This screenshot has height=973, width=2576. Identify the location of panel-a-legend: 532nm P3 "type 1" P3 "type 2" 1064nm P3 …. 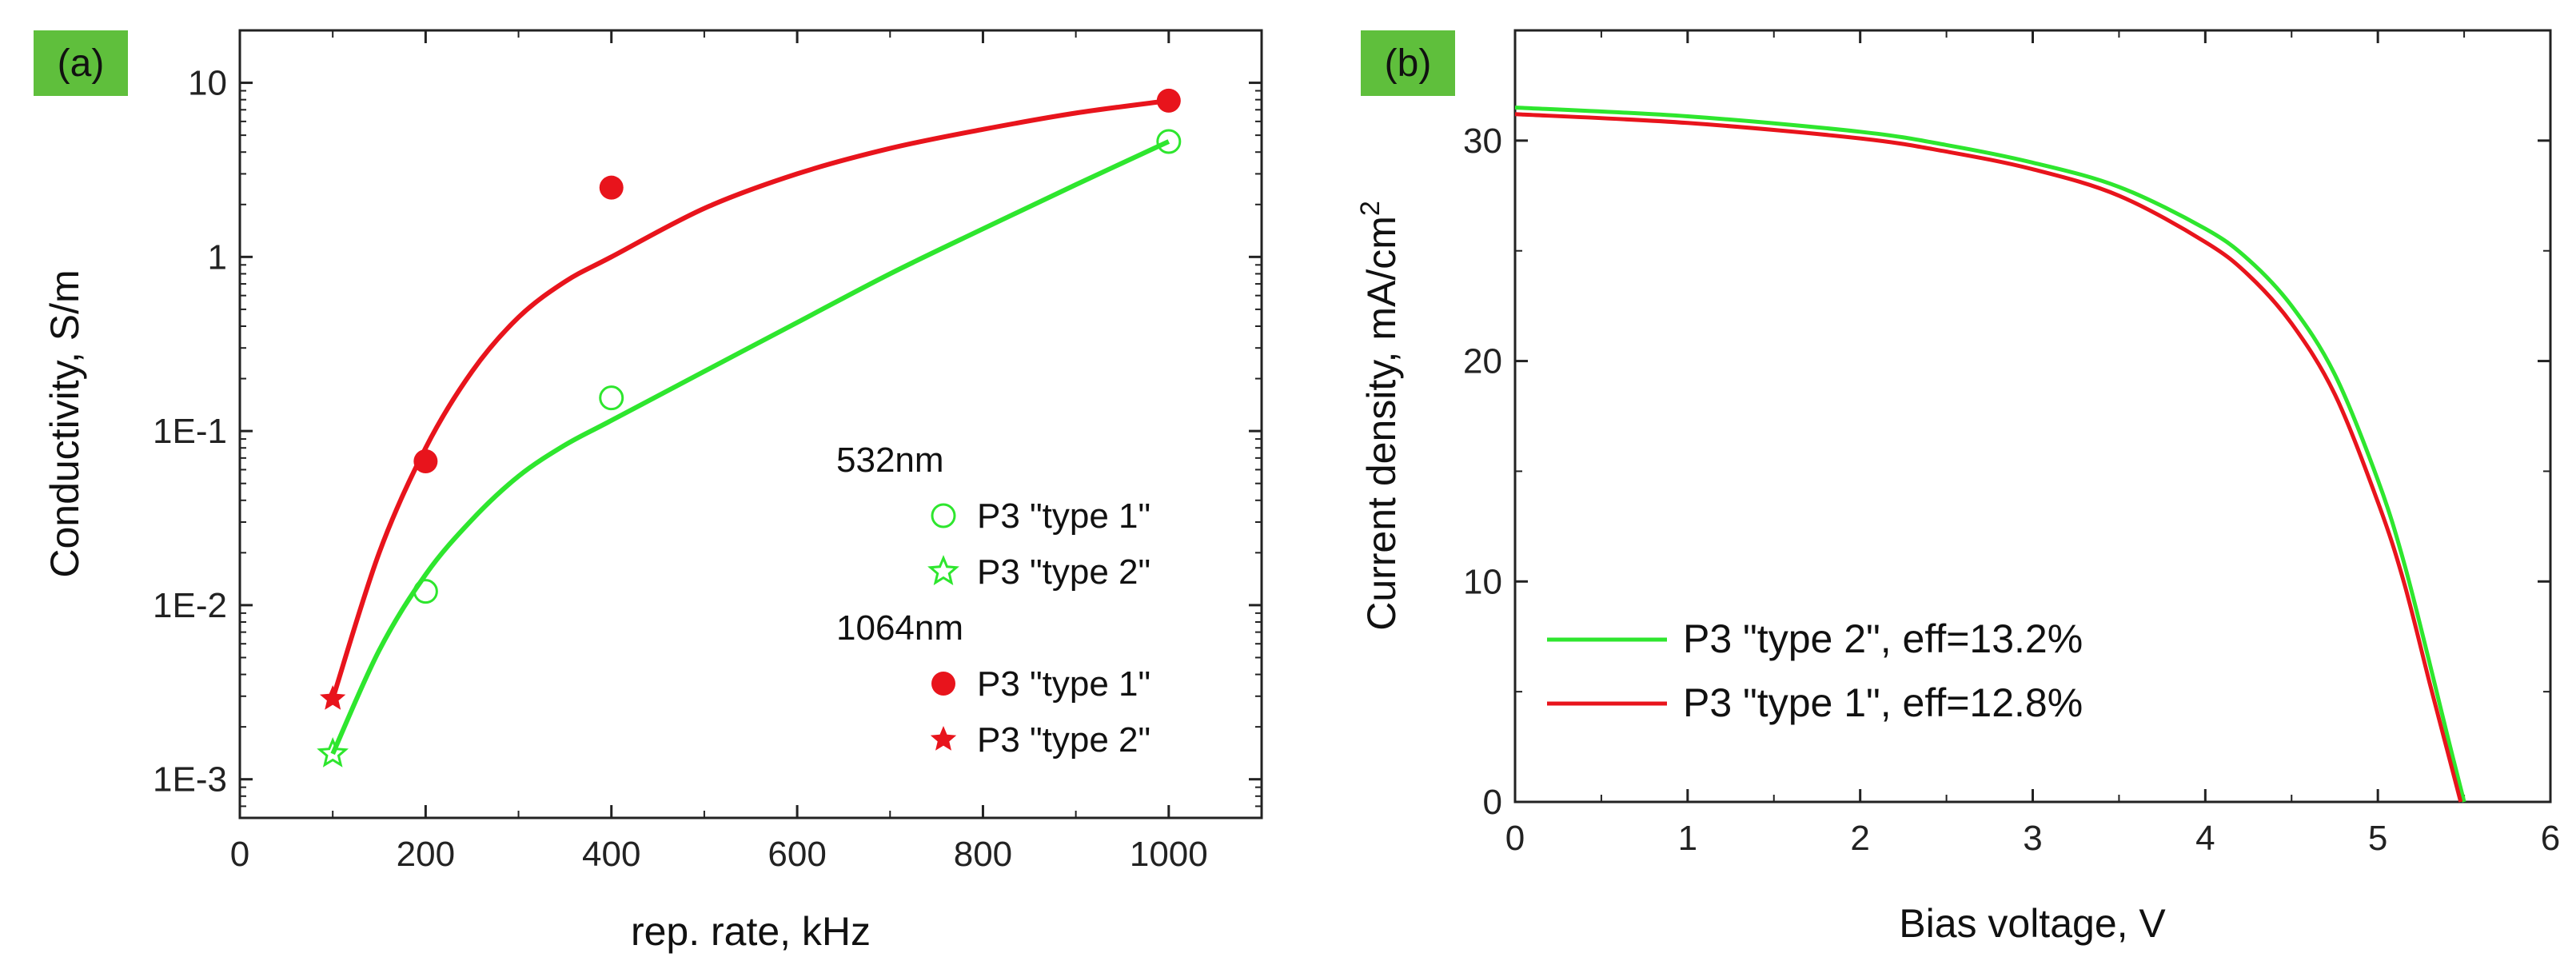
(993, 600).